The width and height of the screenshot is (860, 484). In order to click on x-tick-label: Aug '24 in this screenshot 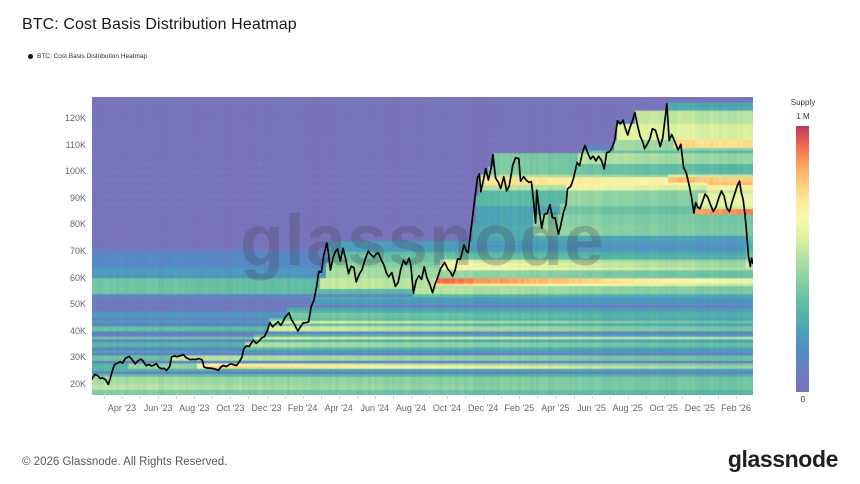, I will do `click(411, 408)`.